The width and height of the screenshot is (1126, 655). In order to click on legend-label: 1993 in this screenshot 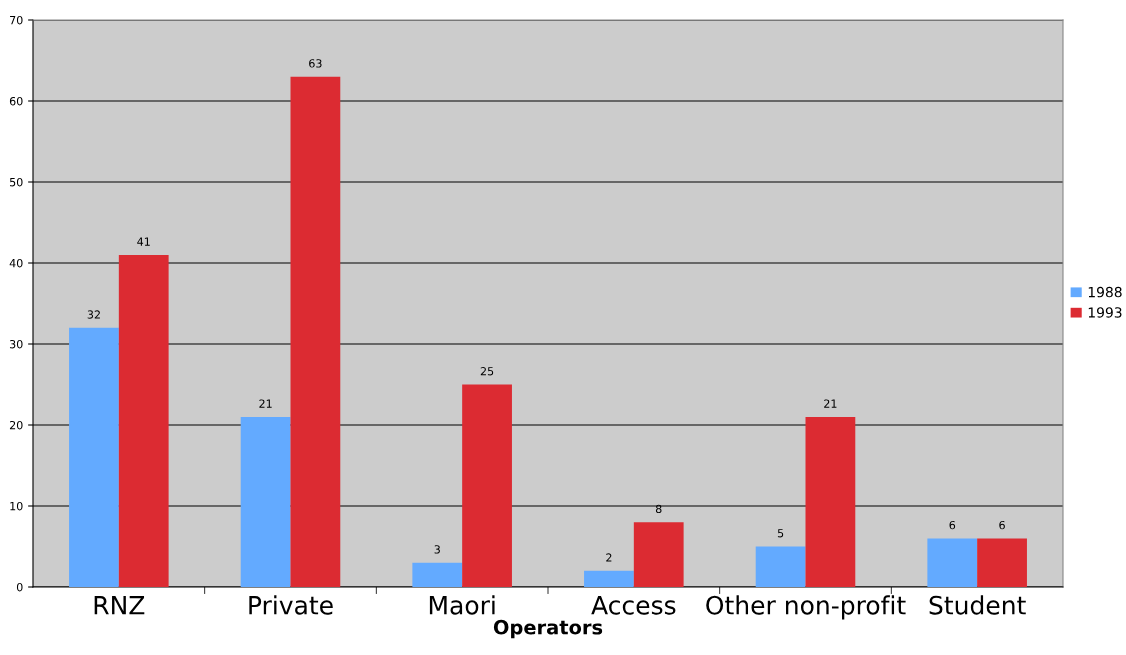, I will do `click(1105, 312)`.